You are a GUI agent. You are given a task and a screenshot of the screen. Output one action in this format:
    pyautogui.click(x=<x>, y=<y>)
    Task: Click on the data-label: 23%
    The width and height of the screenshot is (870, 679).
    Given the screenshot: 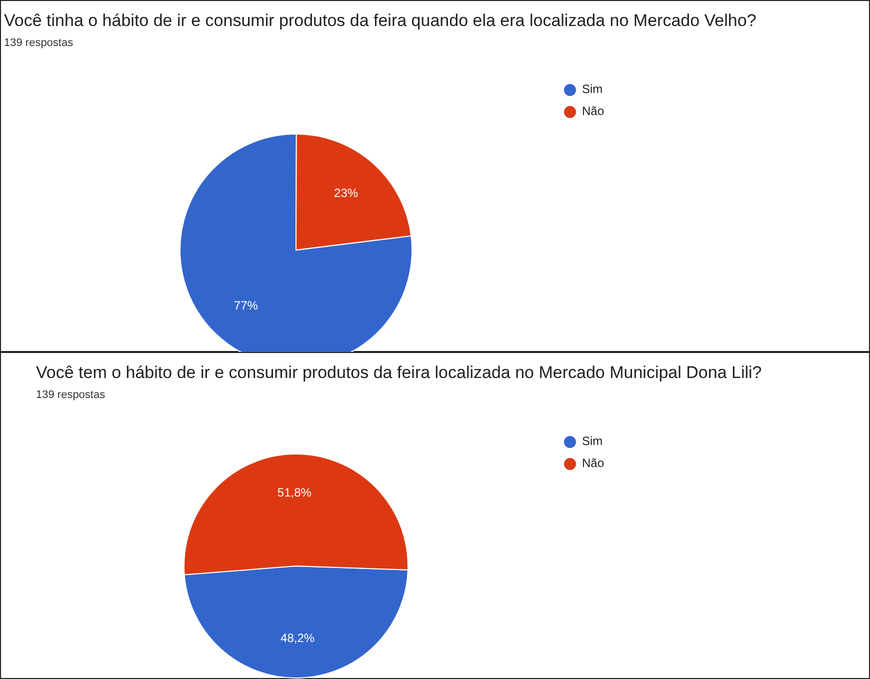 What is the action you would take?
    pyautogui.click(x=346, y=193)
    